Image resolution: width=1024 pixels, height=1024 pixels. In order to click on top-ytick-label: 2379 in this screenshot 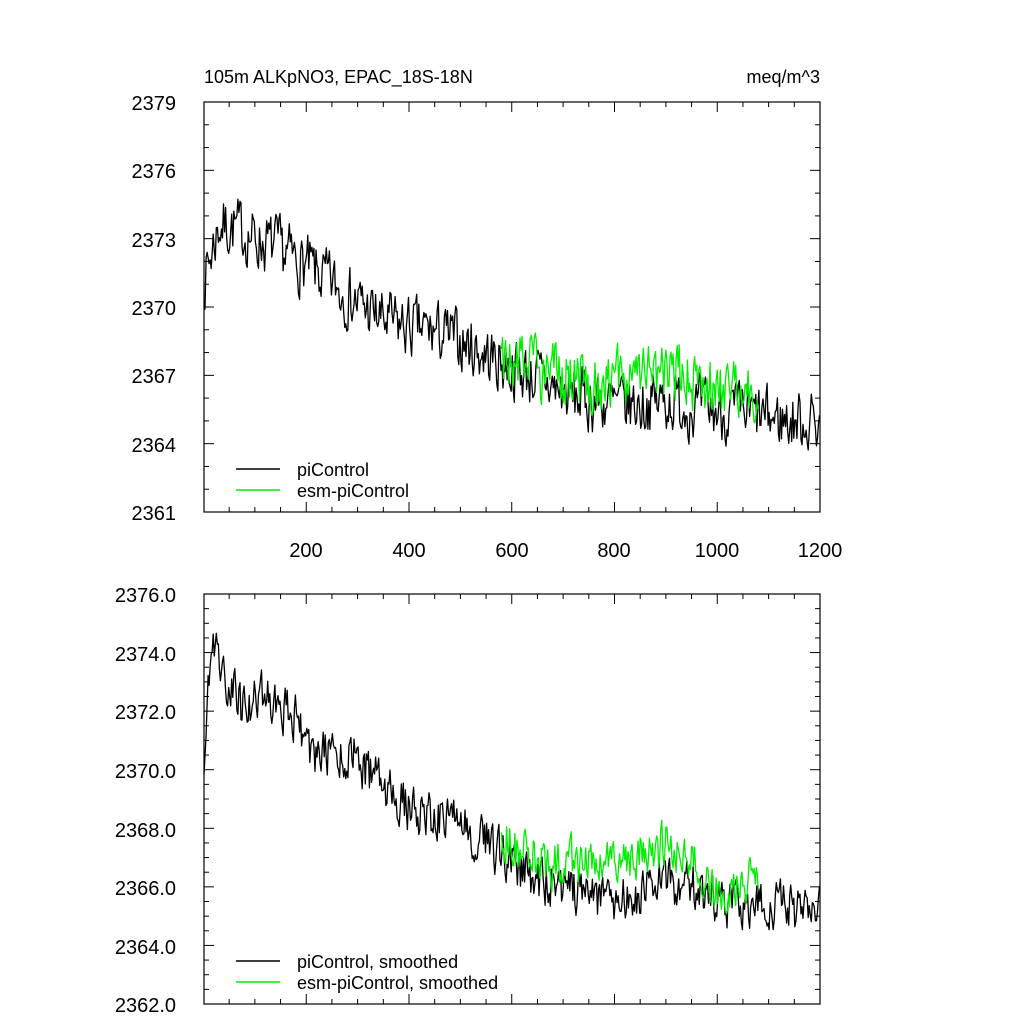, I will do `click(154, 104)`.